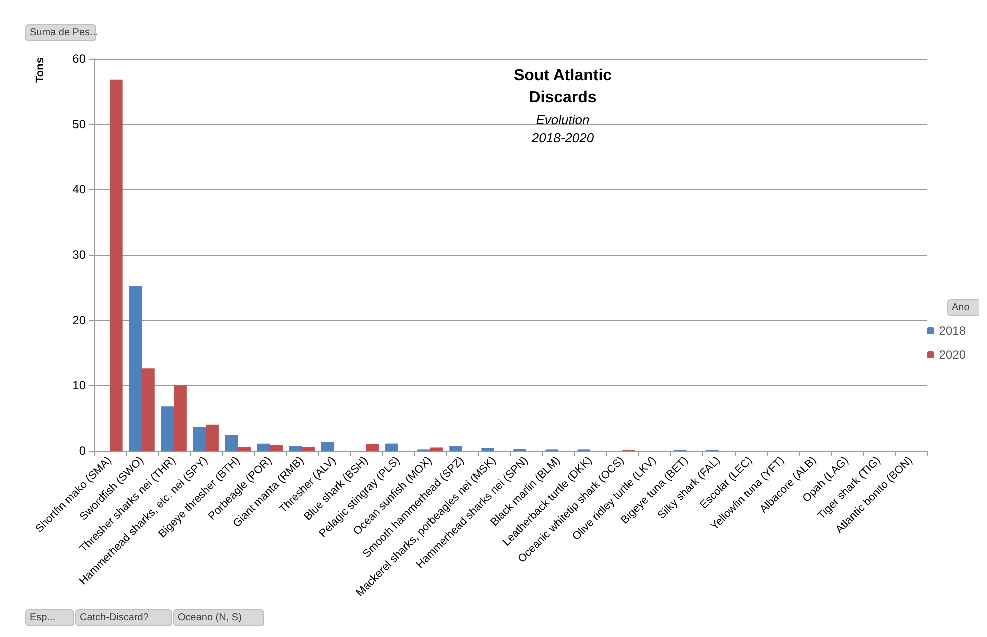 This screenshot has height=637, width=987. I want to click on y-tick-label: 10, so click(79, 385).